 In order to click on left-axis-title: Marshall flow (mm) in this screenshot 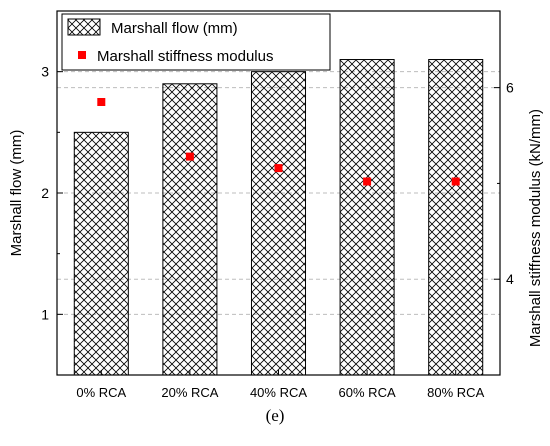, I will do `click(16, 193)`.